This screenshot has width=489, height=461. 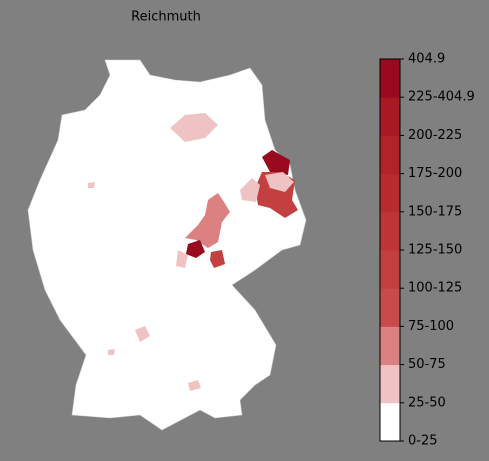 What do you see at coordinates (435, 173) in the screenshot?
I see `colorbar-label: 175-200` at bounding box center [435, 173].